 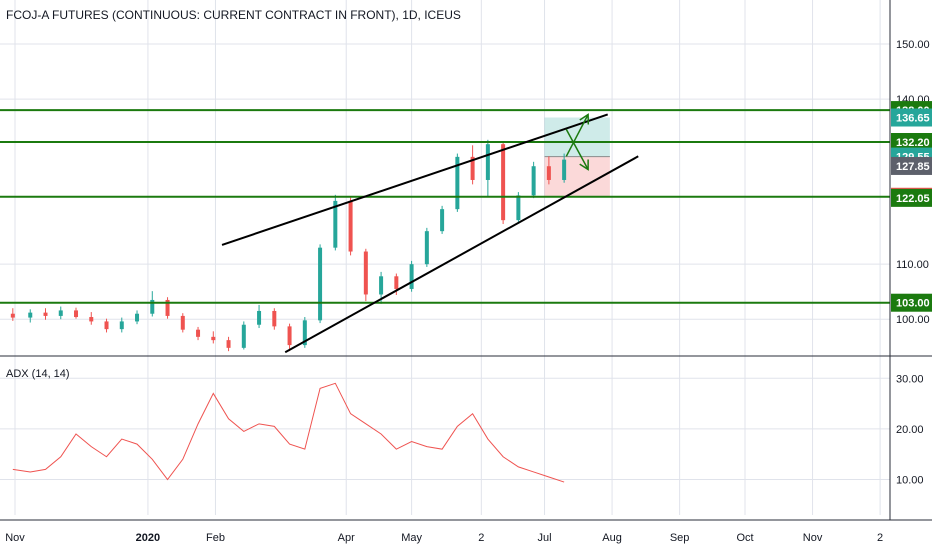 What do you see at coordinates (215, 538) in the screenshot?
I see `time-tick-label-2: Feb` at bounding box center [215, 538].